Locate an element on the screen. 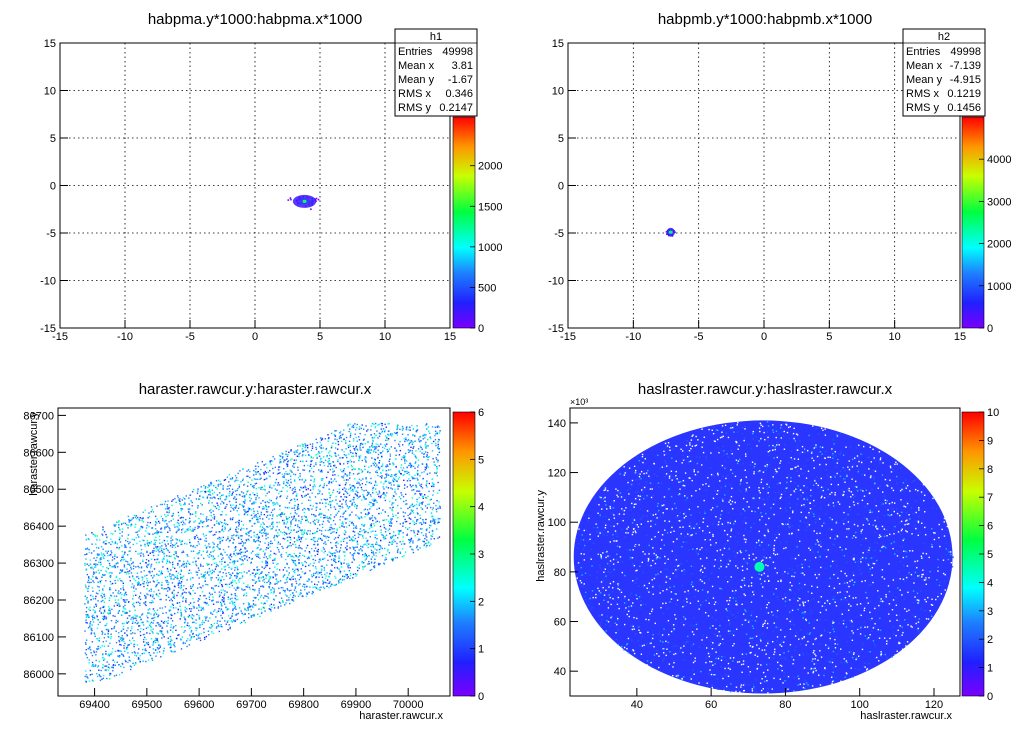 The image size is (1020, 740). stats-label: Entries is located at coordinates (923, 52).